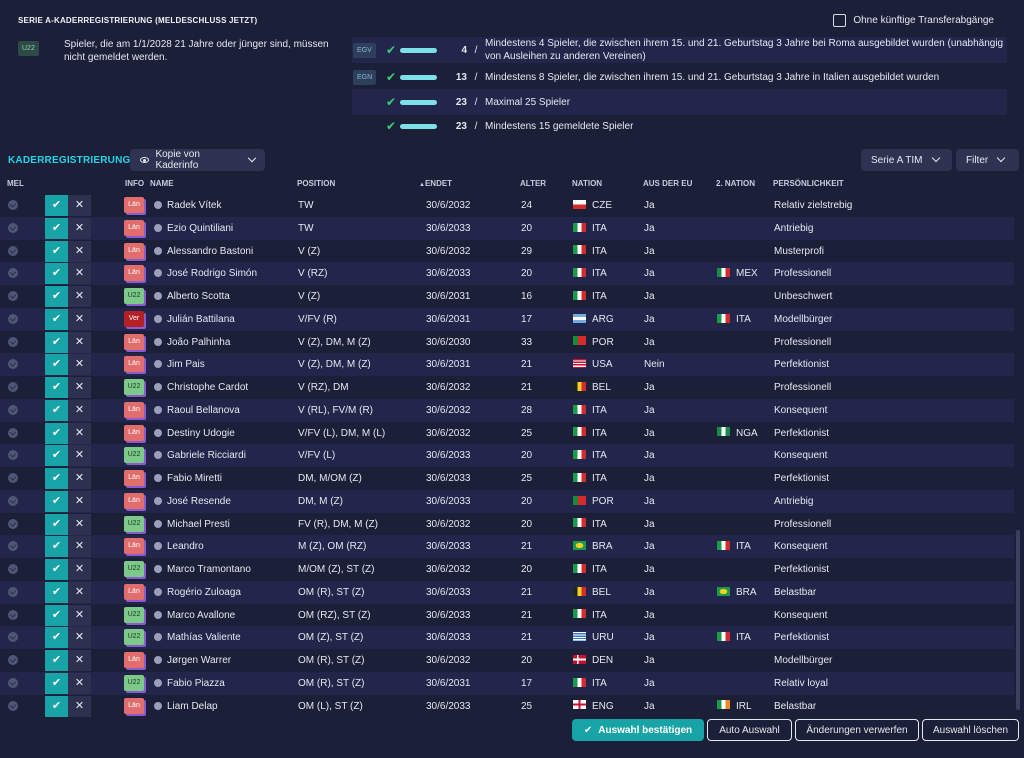 Image resolution: width=1024 pixels, height=758 pixels. I want to click on copy-view-dropdown: Kopie von Kaderinfo, so click(197, 160).